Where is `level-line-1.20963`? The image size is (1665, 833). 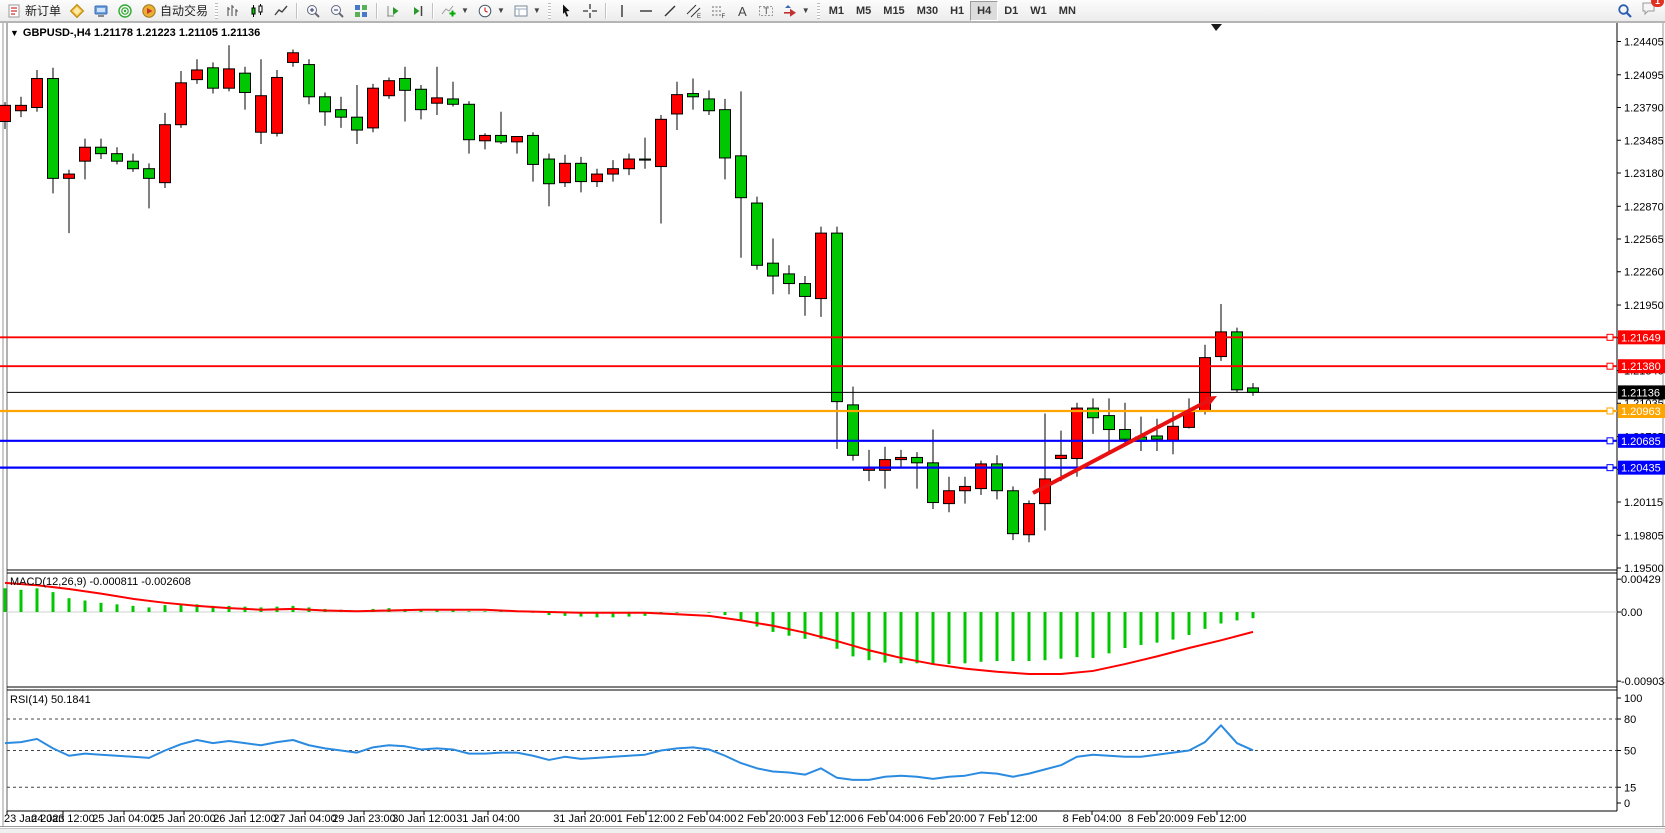 level-line-1.20963 is located at coordinates (808, 411).